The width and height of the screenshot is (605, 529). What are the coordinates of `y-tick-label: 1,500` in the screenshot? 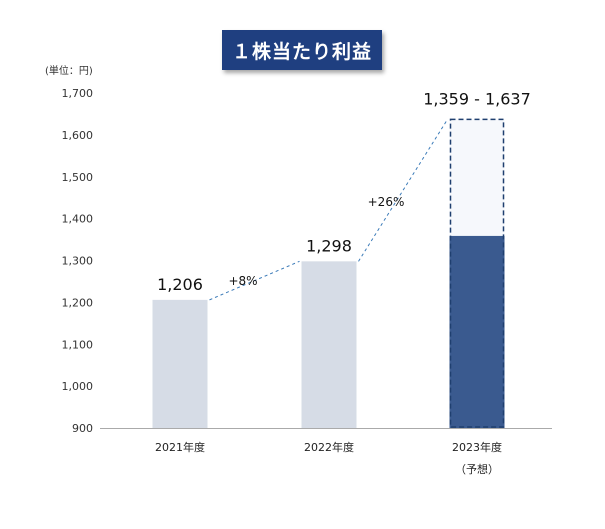 It's located at (78, 177).